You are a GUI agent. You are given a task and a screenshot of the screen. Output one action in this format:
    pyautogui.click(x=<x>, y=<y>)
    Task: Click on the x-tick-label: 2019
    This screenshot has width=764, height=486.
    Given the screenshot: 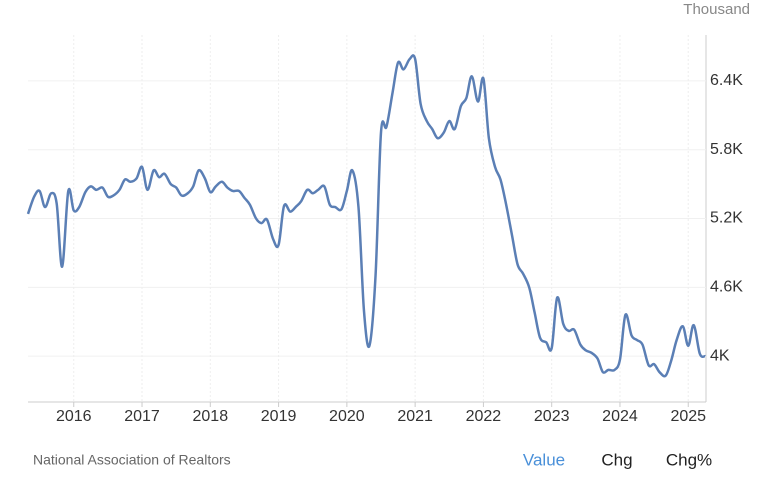 What is the action you would take?
    pyautogui.click(x=279, y=416)
    